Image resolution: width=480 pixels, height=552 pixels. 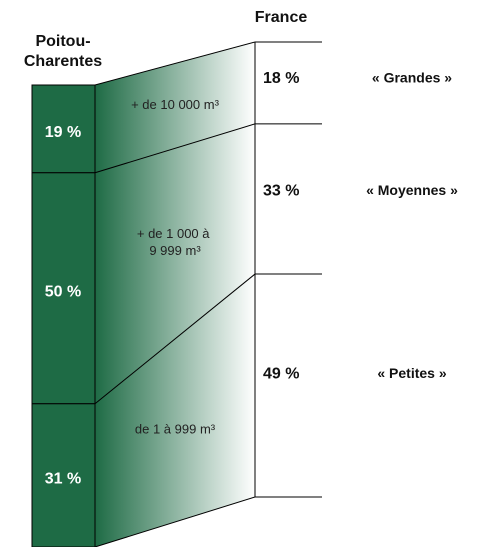 I want to click on category-label: France, so click(x=281, y=17).